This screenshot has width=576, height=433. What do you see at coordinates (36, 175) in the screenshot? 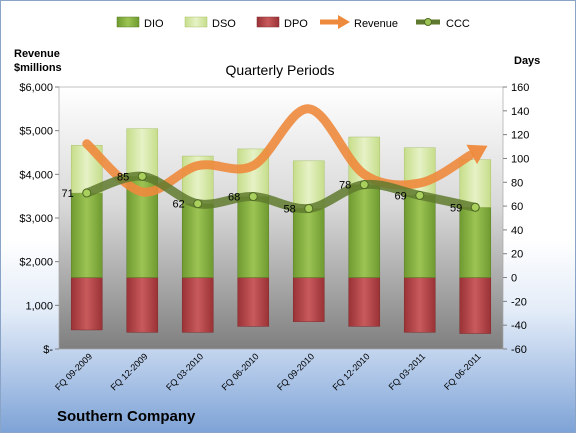
I see `left-axis-tick-label: $4,000` at bounding box center [36, 175].